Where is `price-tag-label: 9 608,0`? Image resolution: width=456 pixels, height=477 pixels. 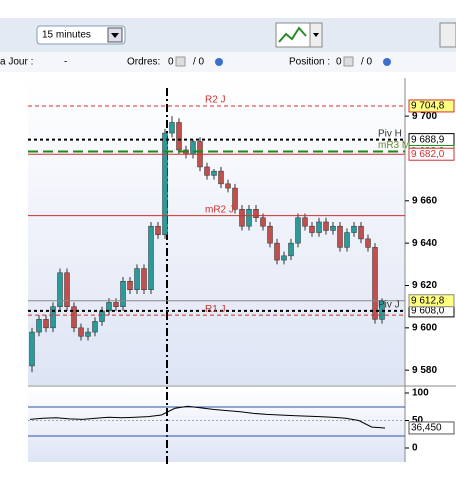 price-tag-label: 9 608,0 is located at coordinates (428, 311).